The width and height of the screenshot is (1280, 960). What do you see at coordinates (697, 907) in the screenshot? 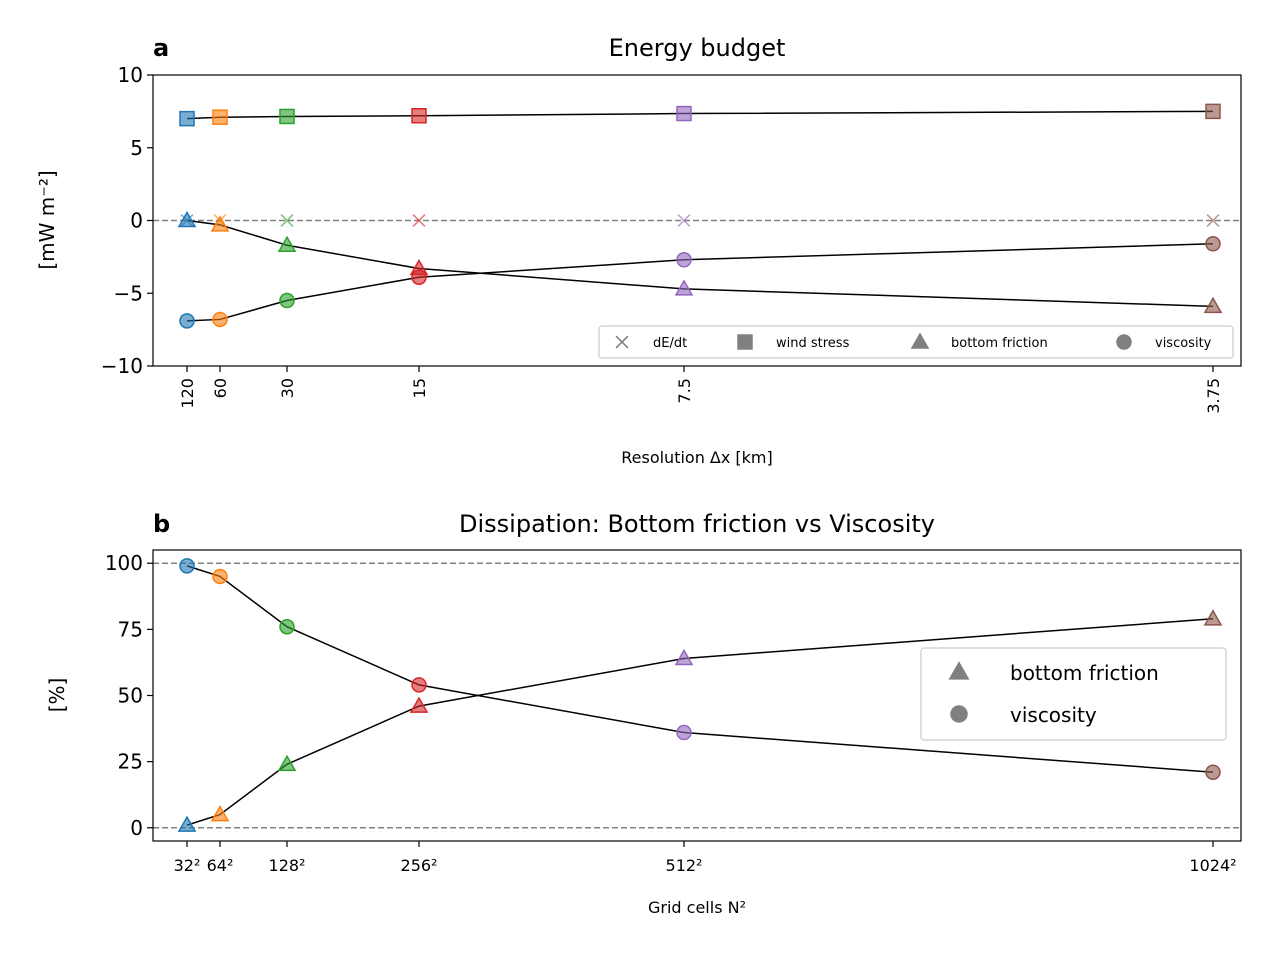
I see `panel-b-xlabel: Grid cells N²` at bounding box center [697, 907].